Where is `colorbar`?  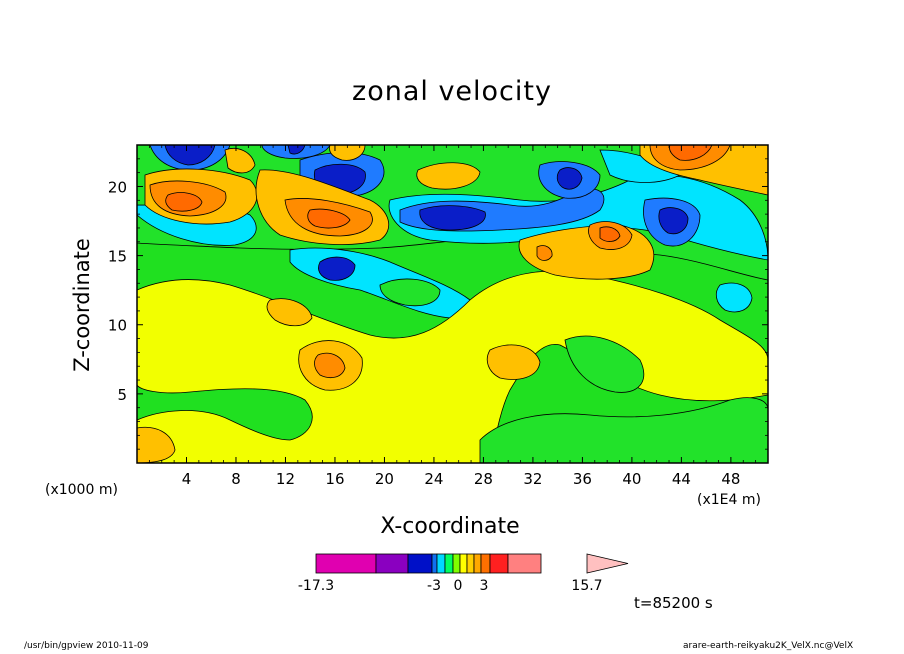 colorbar is located at coordinates (472, 563).